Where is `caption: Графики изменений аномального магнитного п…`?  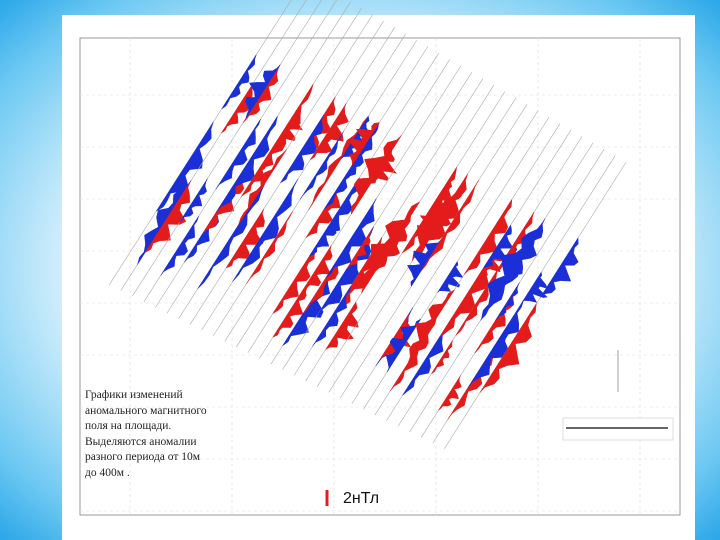
caption: Графики изменений аномального магнитного п… is located at coordinates (146, 434).